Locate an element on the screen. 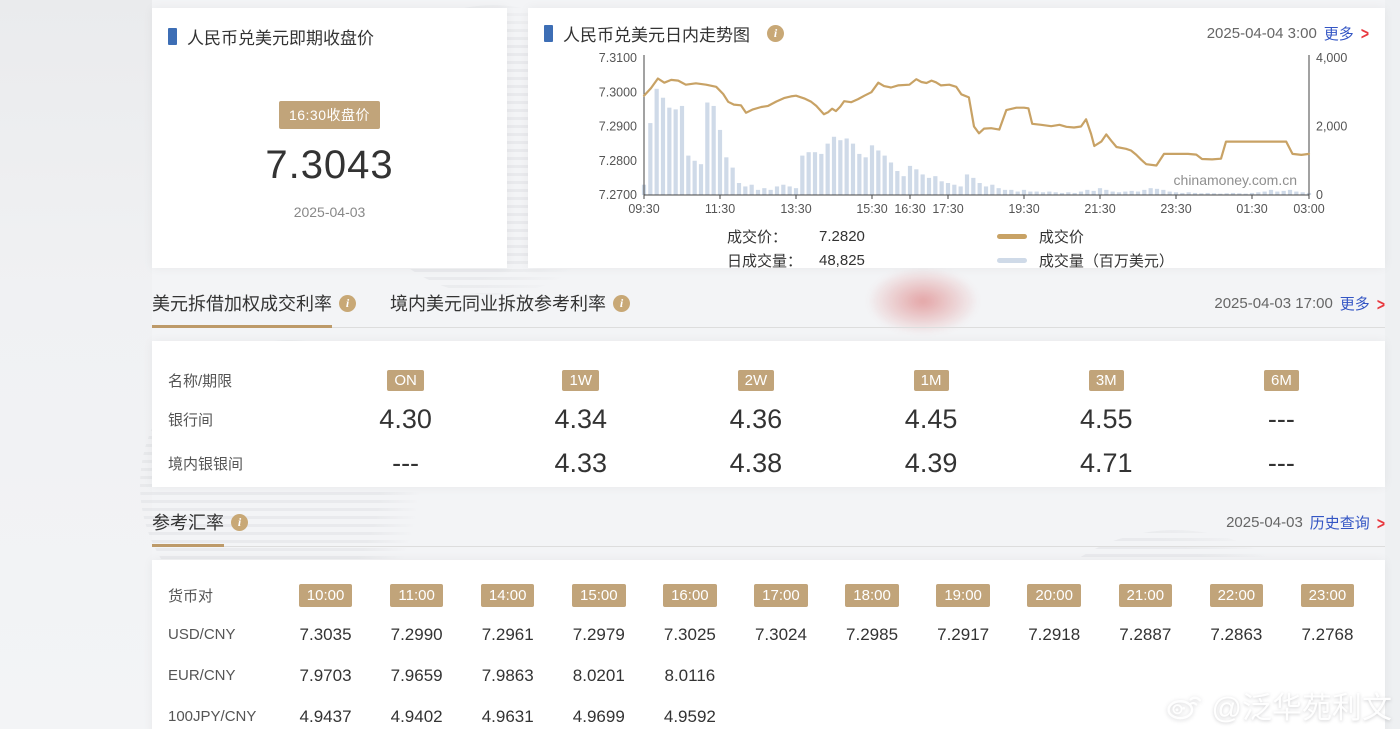 Image resolution: width=1400 pixels, height=729 pixels. fx-cell: 7.3025 is located at coordinates (689, 635).